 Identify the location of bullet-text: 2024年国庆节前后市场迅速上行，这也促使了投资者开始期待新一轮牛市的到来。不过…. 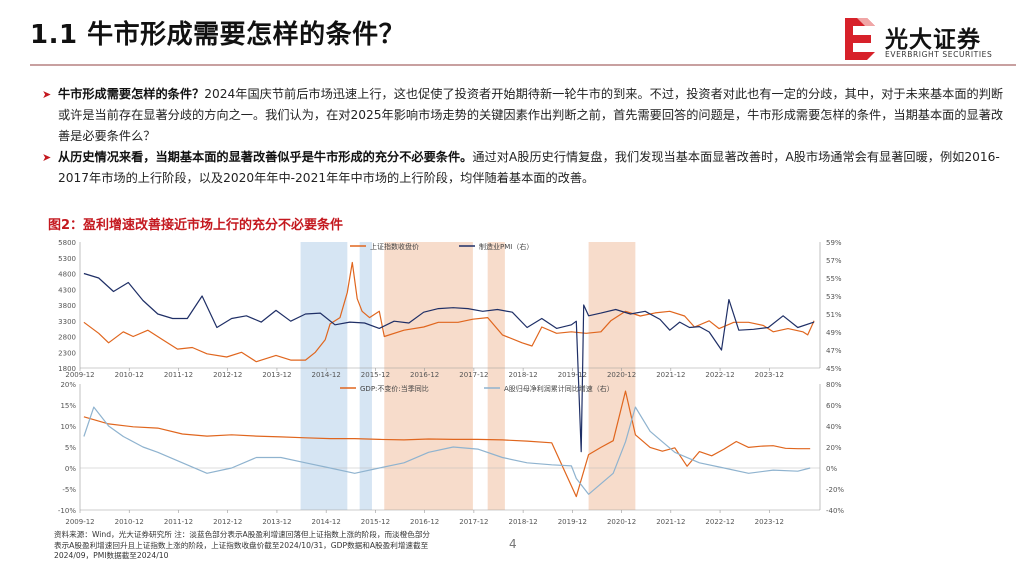
(531, 115).